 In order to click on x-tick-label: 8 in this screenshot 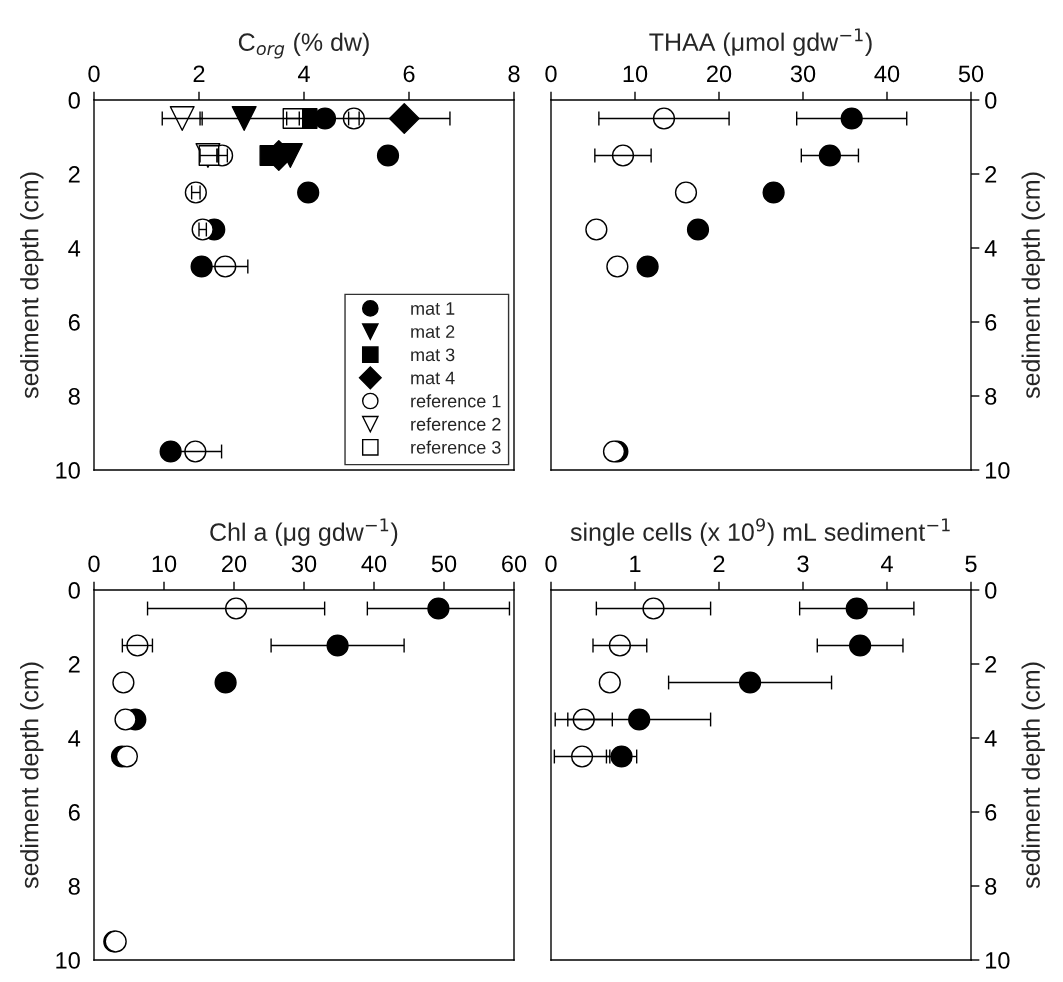, I will do `click(514, 74)`.